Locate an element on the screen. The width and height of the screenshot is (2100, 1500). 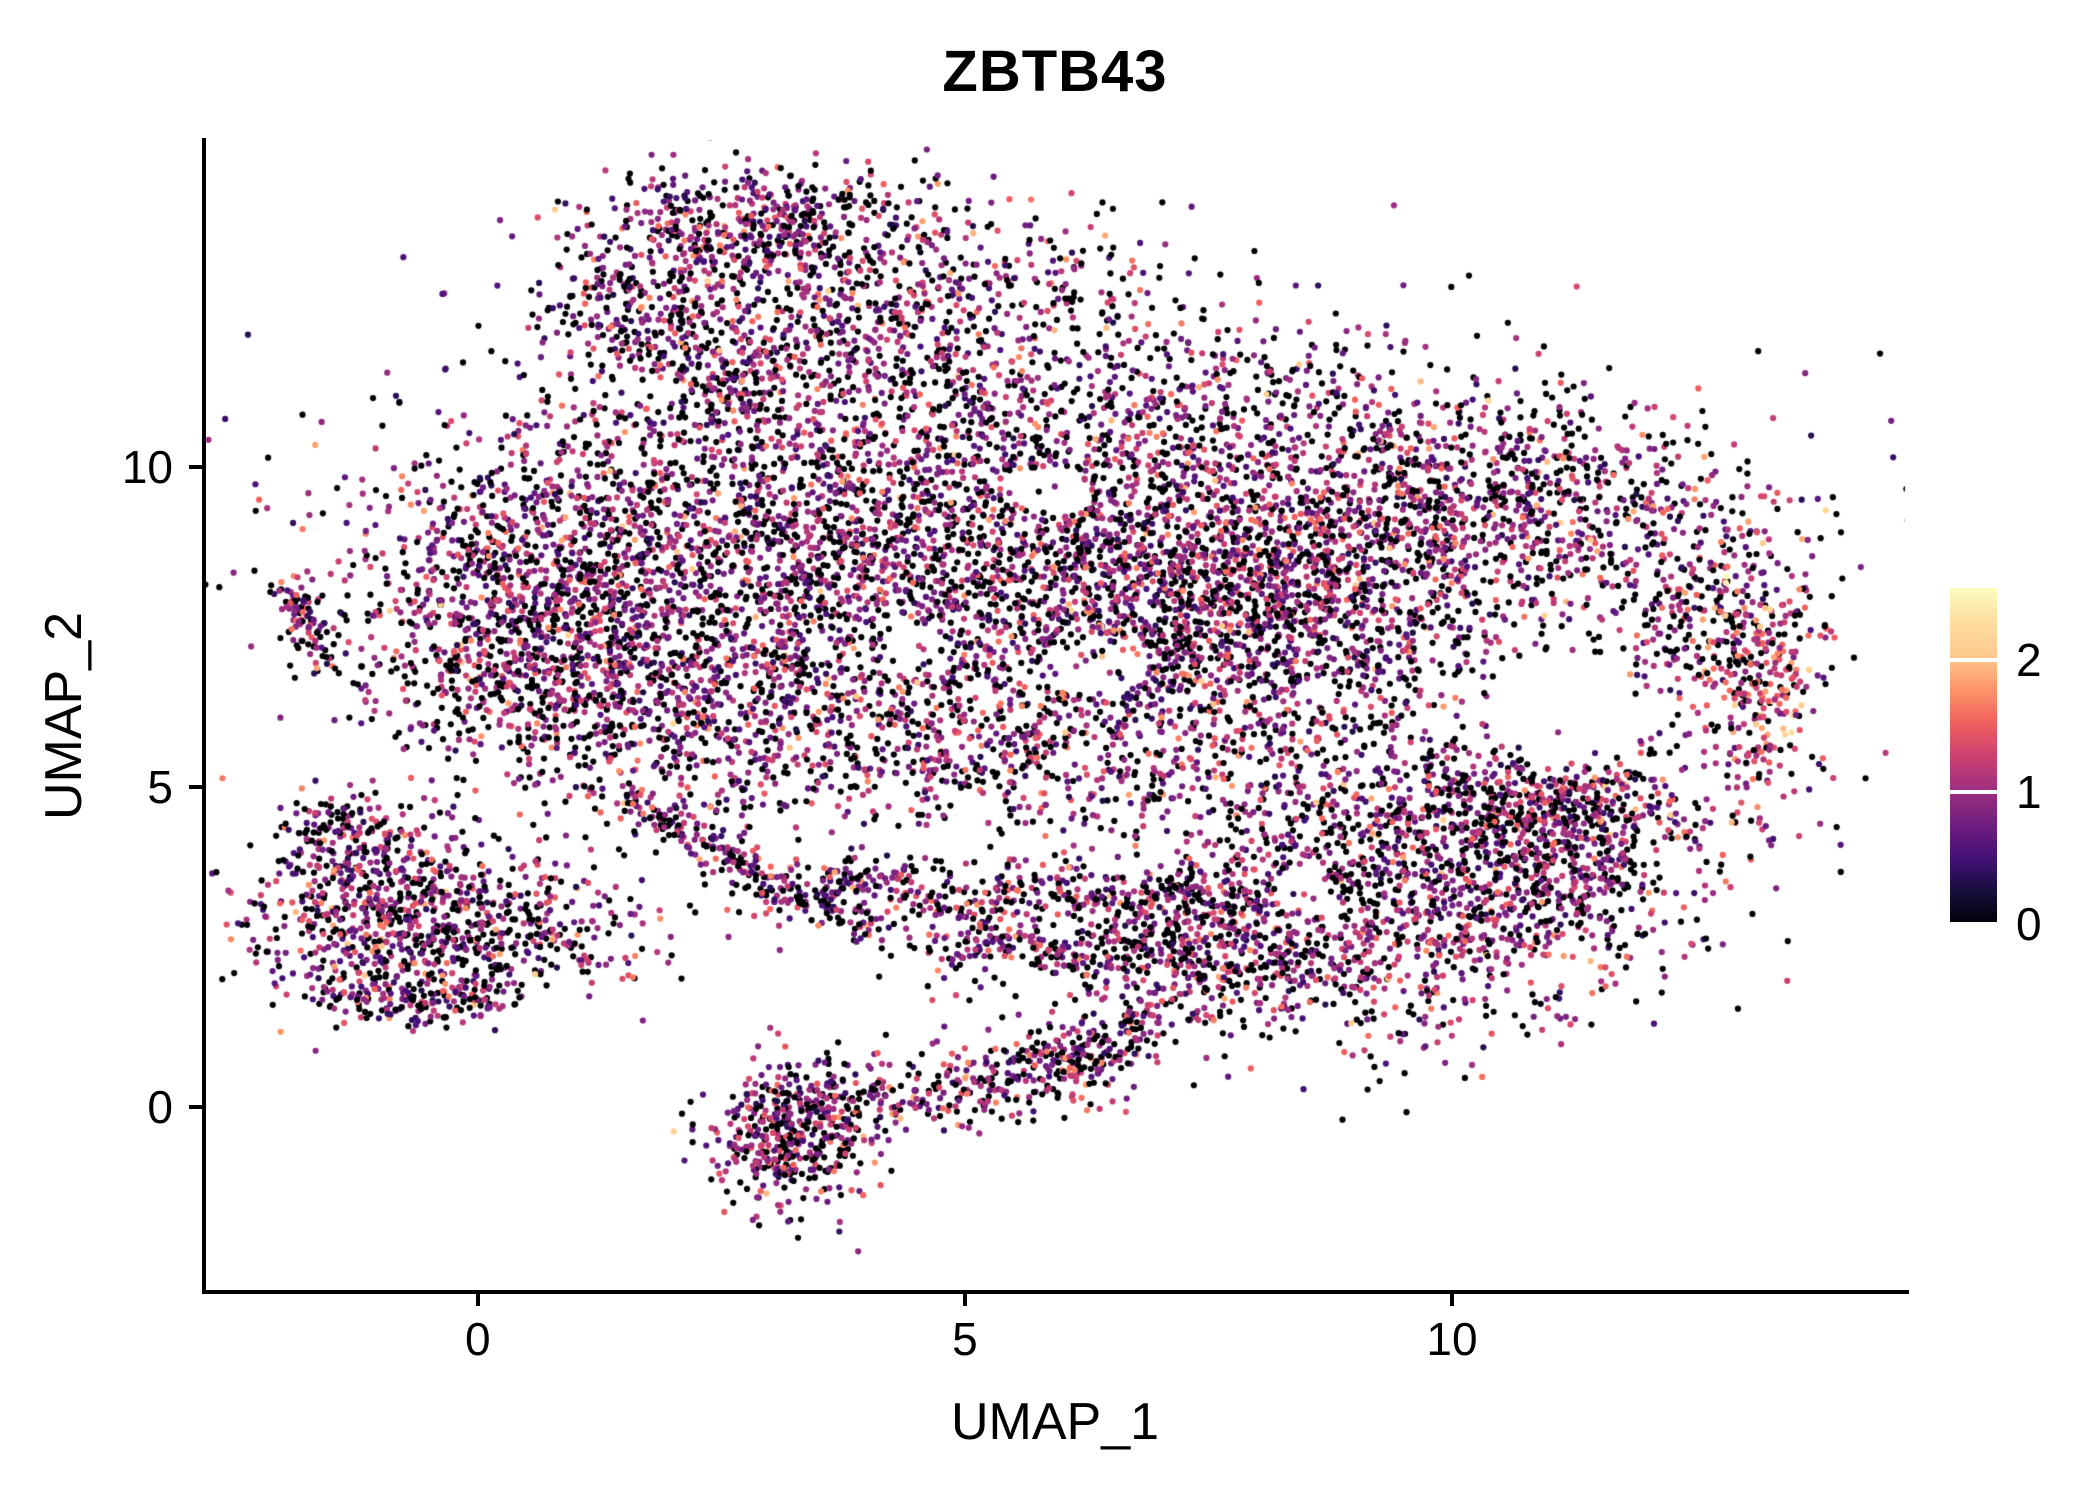
y-axis-title: UMAP_2 is located at coordinates (64, 716).